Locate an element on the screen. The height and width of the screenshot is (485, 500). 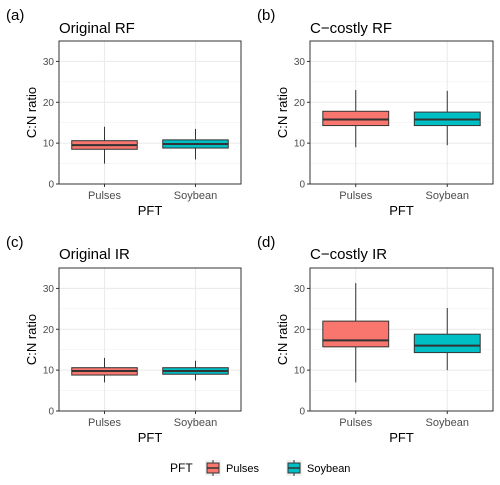
legend-key-pulses is located at coordinates (213, 468).